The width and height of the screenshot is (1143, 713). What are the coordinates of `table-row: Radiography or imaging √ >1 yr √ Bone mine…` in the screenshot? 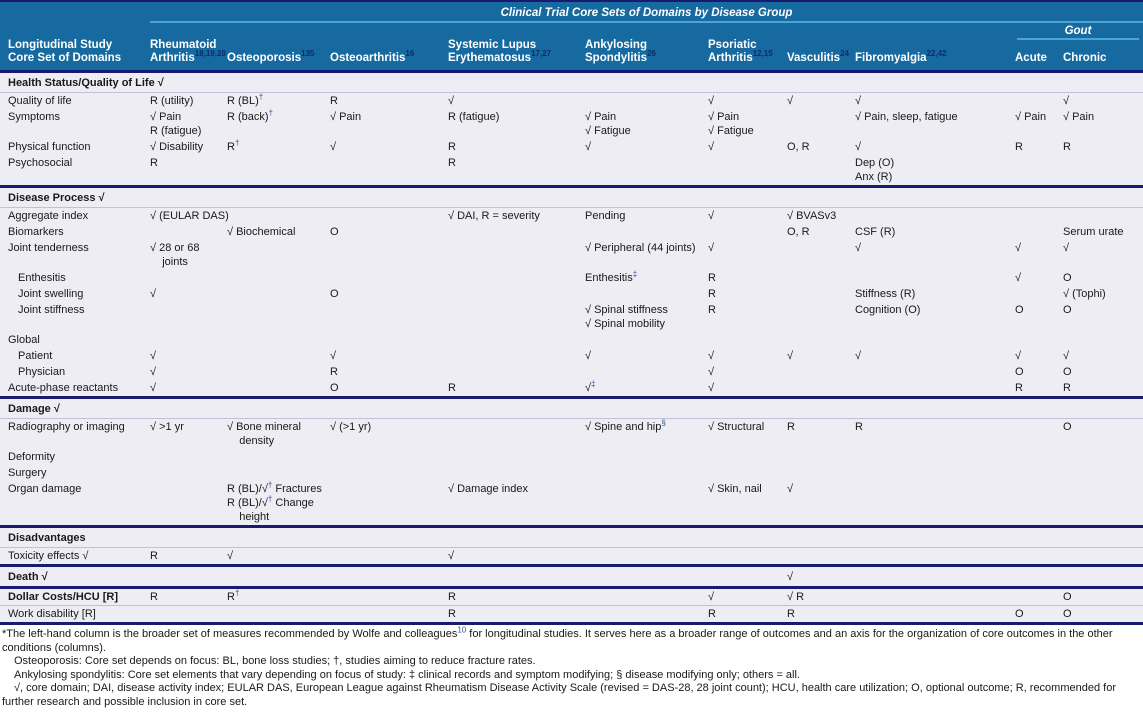 It's located at (571, 433).